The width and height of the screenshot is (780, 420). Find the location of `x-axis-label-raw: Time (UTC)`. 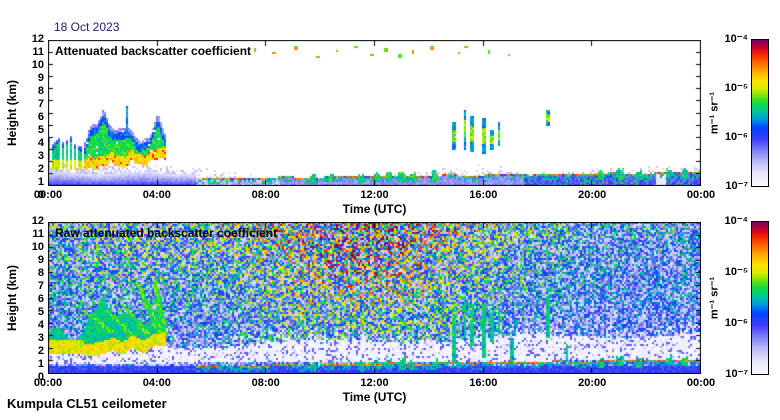

x-axis-label-raw: Time (UTC) is located at coordinates (374, 397).